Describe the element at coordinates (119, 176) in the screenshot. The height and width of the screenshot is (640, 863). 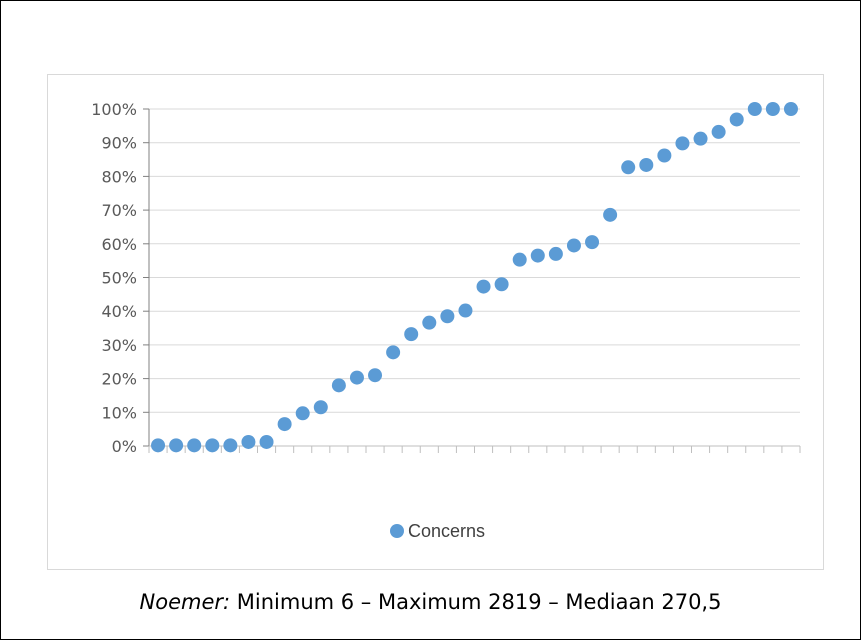
I see `y-tick-label: 80%` at that location.